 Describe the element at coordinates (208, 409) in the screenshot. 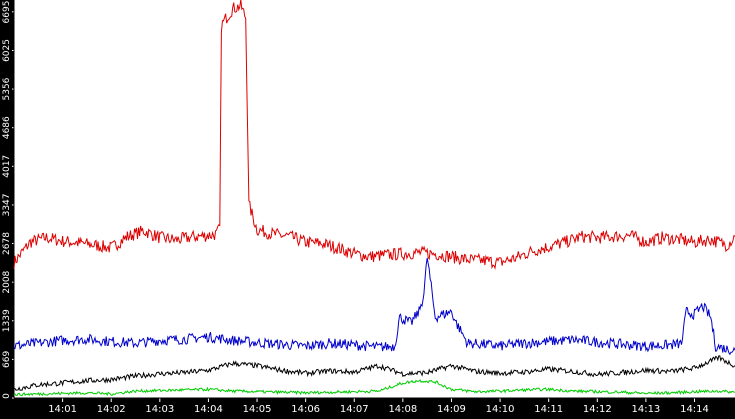

I see `x-tick-label: 14:04` at that location.